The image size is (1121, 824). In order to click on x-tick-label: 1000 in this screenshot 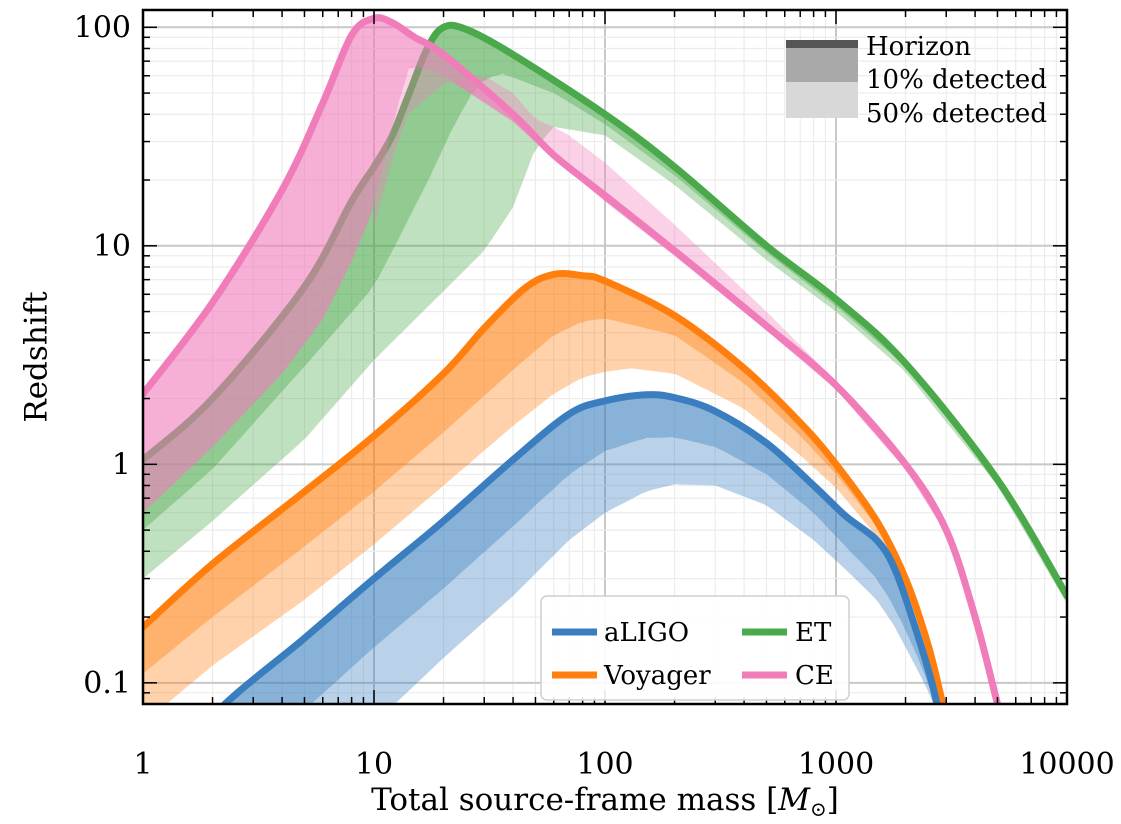, I will do `click(836, 764)`.